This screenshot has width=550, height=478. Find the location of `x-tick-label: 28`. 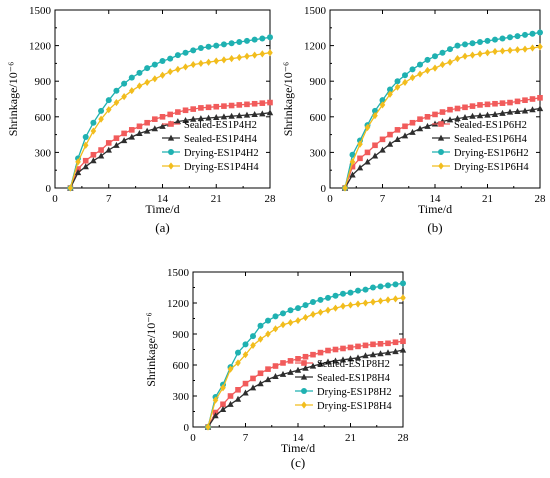

x-tick-label: 28 is located at coordinates (271, 199).